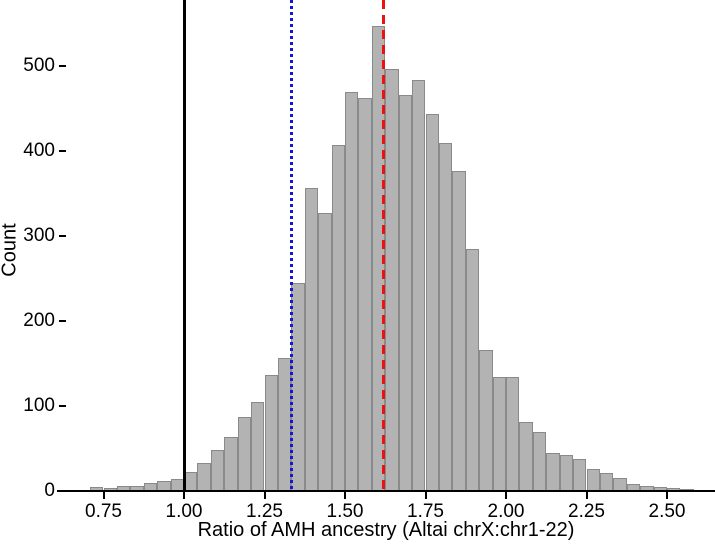 This screenshot has height=550, width=715. I want to click on y-tick-label: 500, so click(39, 65).